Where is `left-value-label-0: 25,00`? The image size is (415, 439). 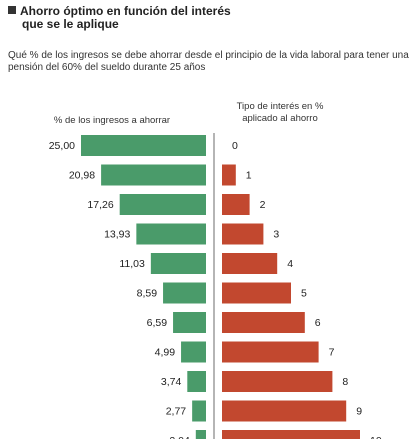
left-value-label-0: 25,00 is located at coordinates (62, 146).